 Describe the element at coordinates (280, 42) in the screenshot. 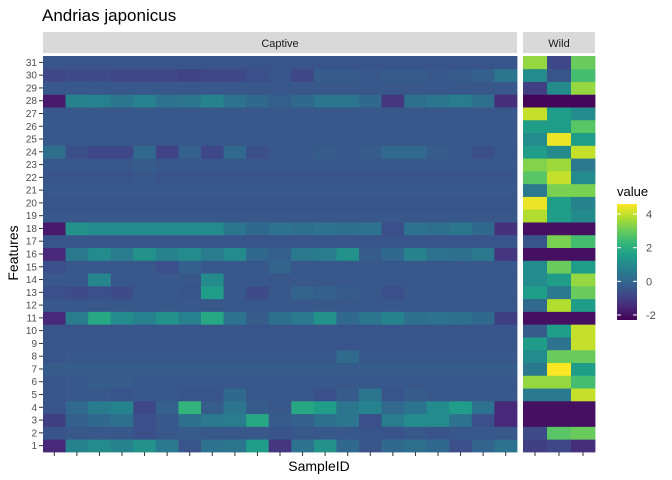

I see `facet-strip-captive` at that location.